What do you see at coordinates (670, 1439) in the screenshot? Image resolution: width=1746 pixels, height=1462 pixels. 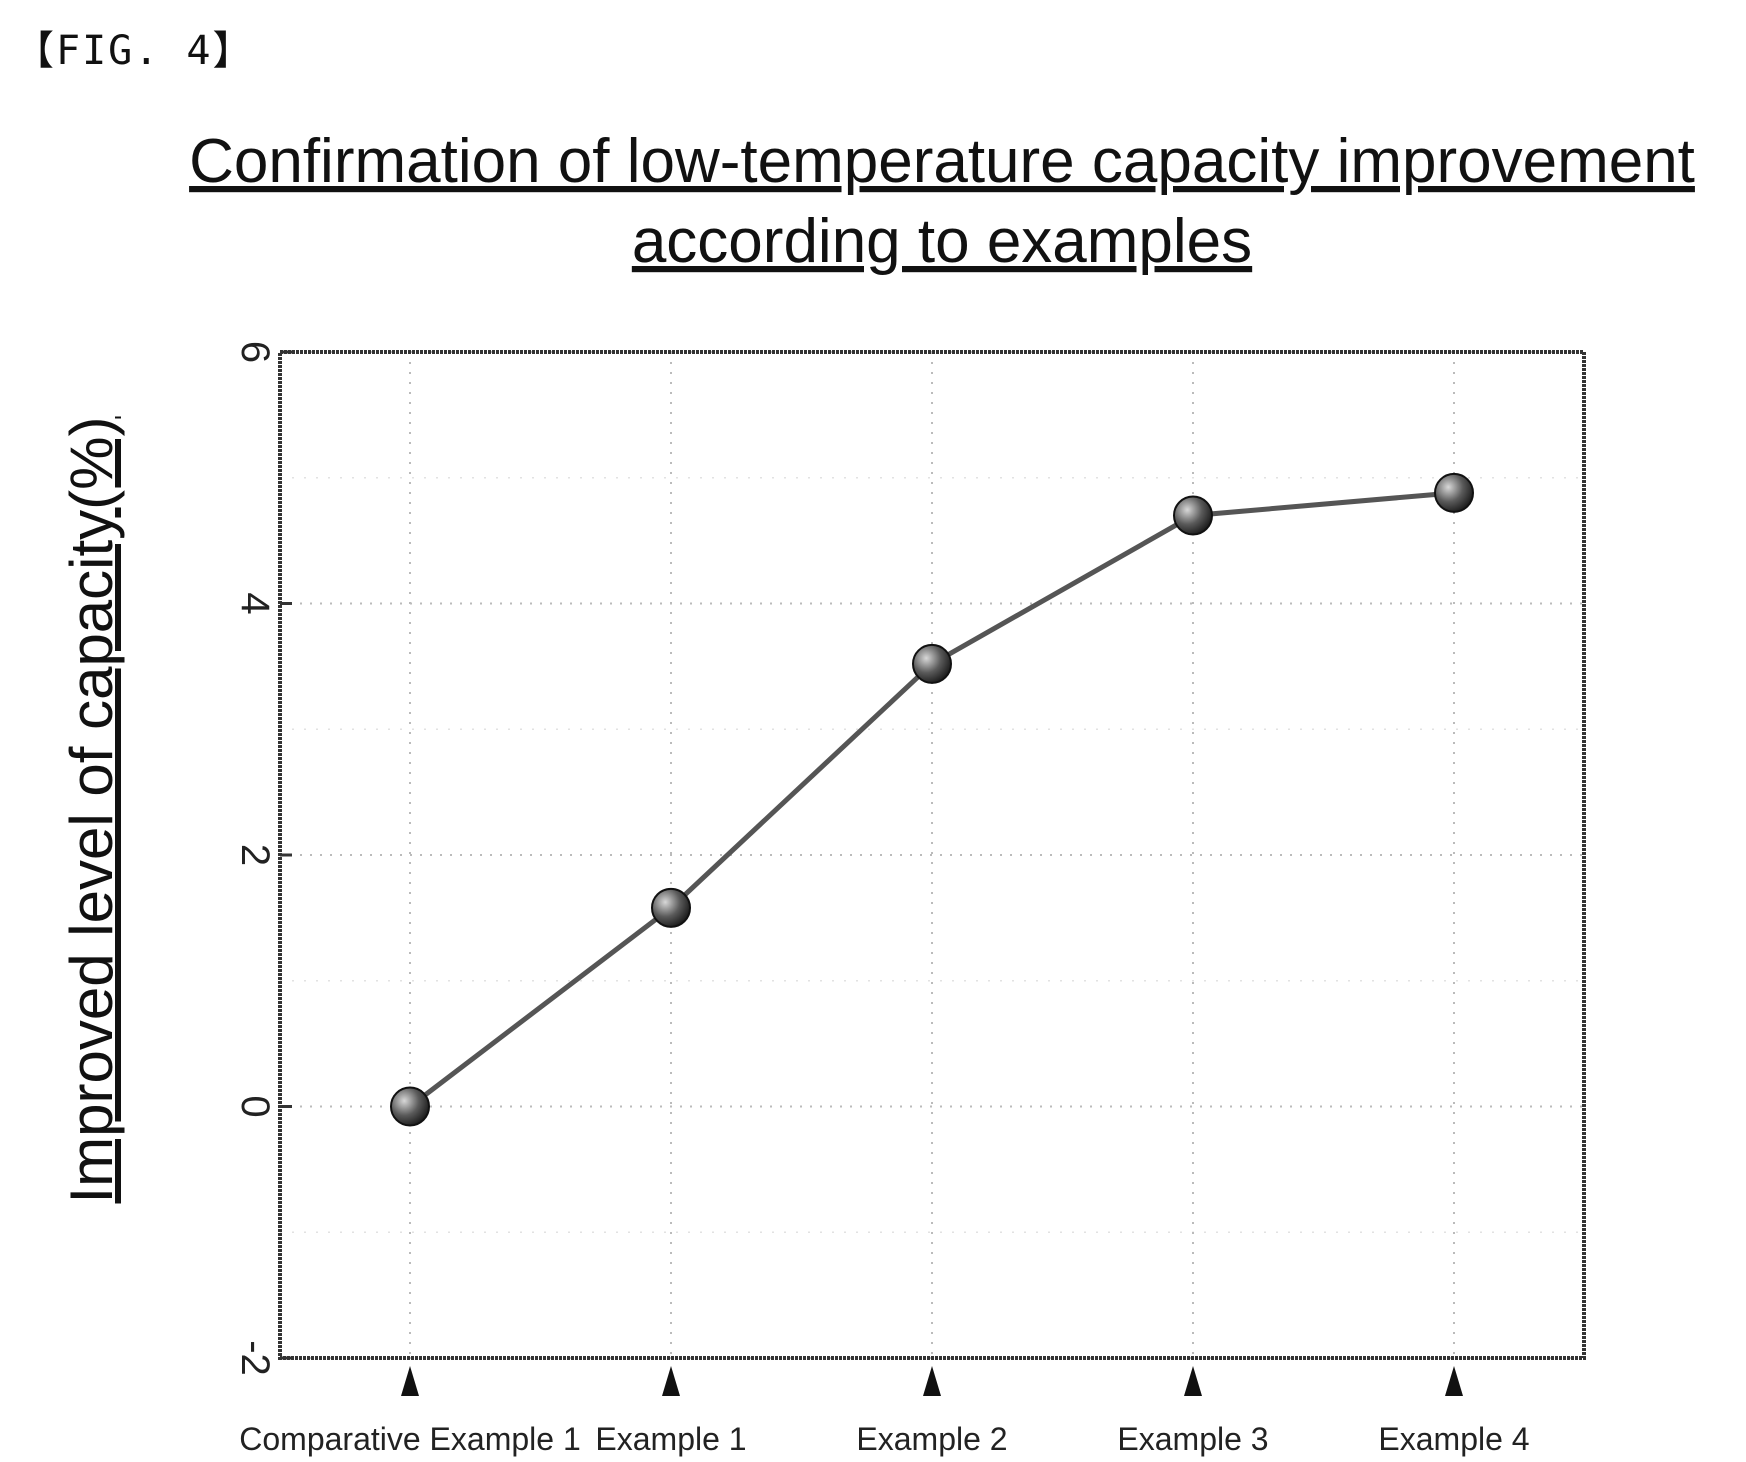 I see `x-tick-label: Example 1` at bounding box center [670, 1439].